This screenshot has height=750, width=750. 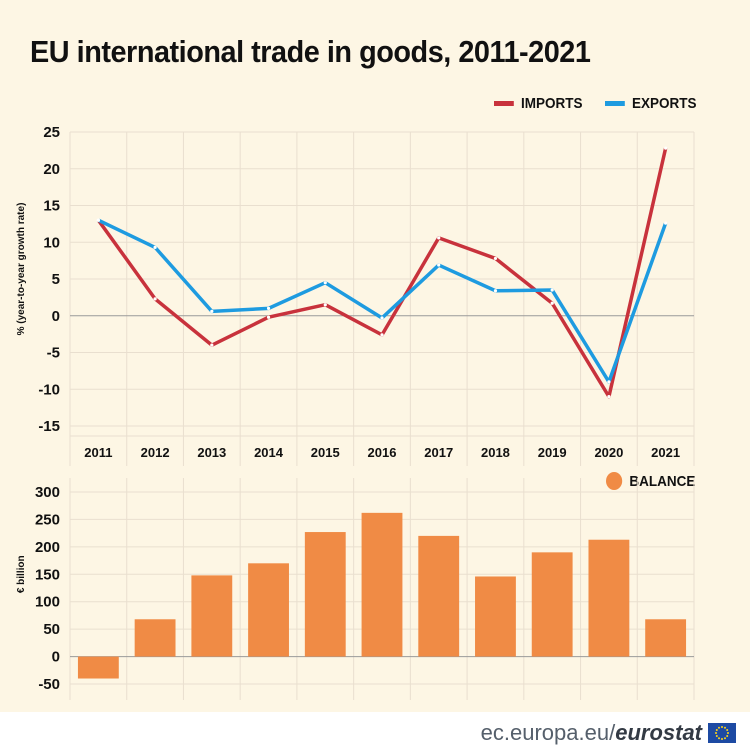 What do you see at coordinates (552, 604) in the screenshot?
I see `balance-bar-2019` at bounding box center [552, 604].